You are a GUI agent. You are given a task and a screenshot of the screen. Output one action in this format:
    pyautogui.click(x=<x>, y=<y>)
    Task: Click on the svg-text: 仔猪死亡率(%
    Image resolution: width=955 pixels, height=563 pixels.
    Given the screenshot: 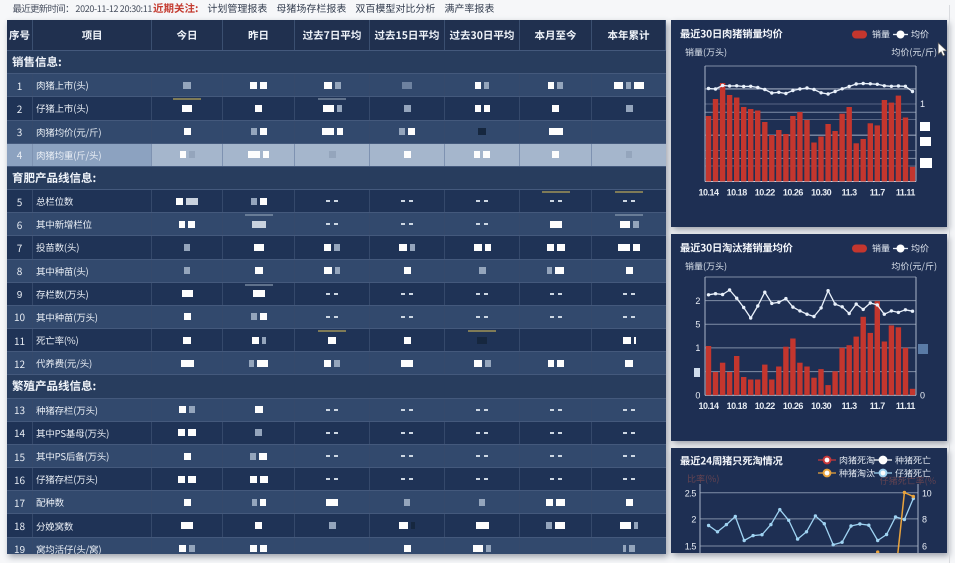 What is the action you would take?
    pyautogui.click(x=908, y=480)
    